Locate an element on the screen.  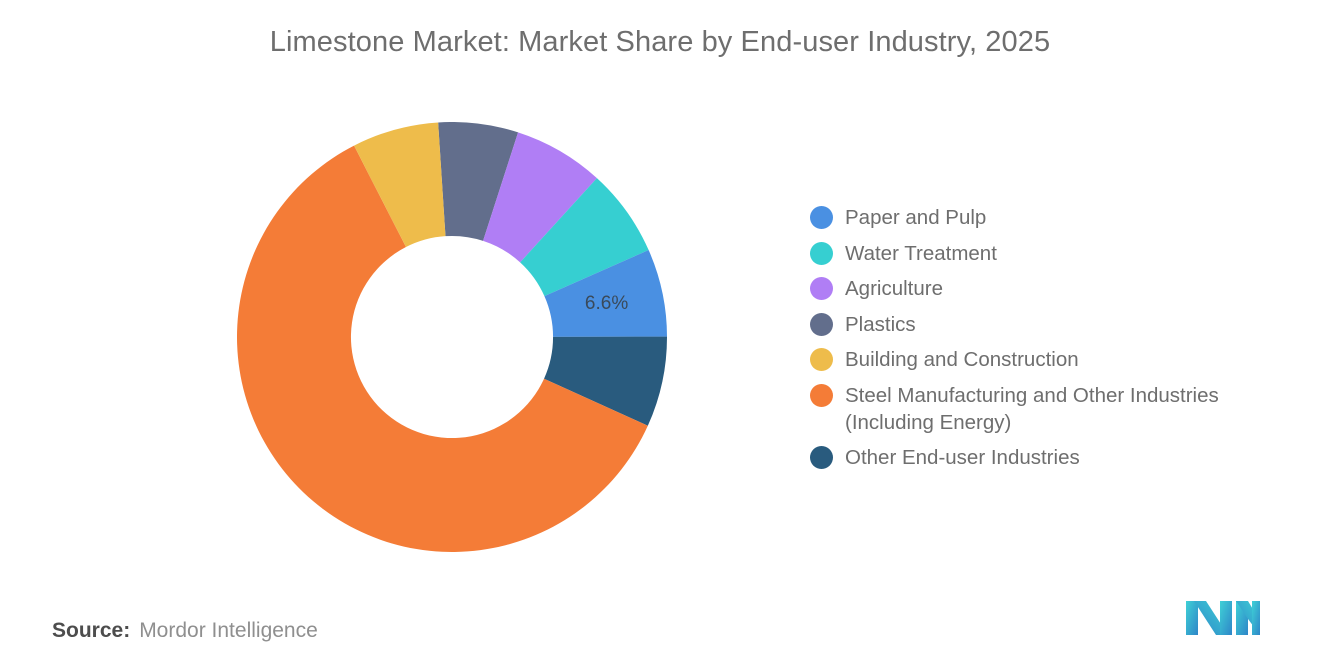
legend-label: Agriculture is located at coordinates (894, 288).